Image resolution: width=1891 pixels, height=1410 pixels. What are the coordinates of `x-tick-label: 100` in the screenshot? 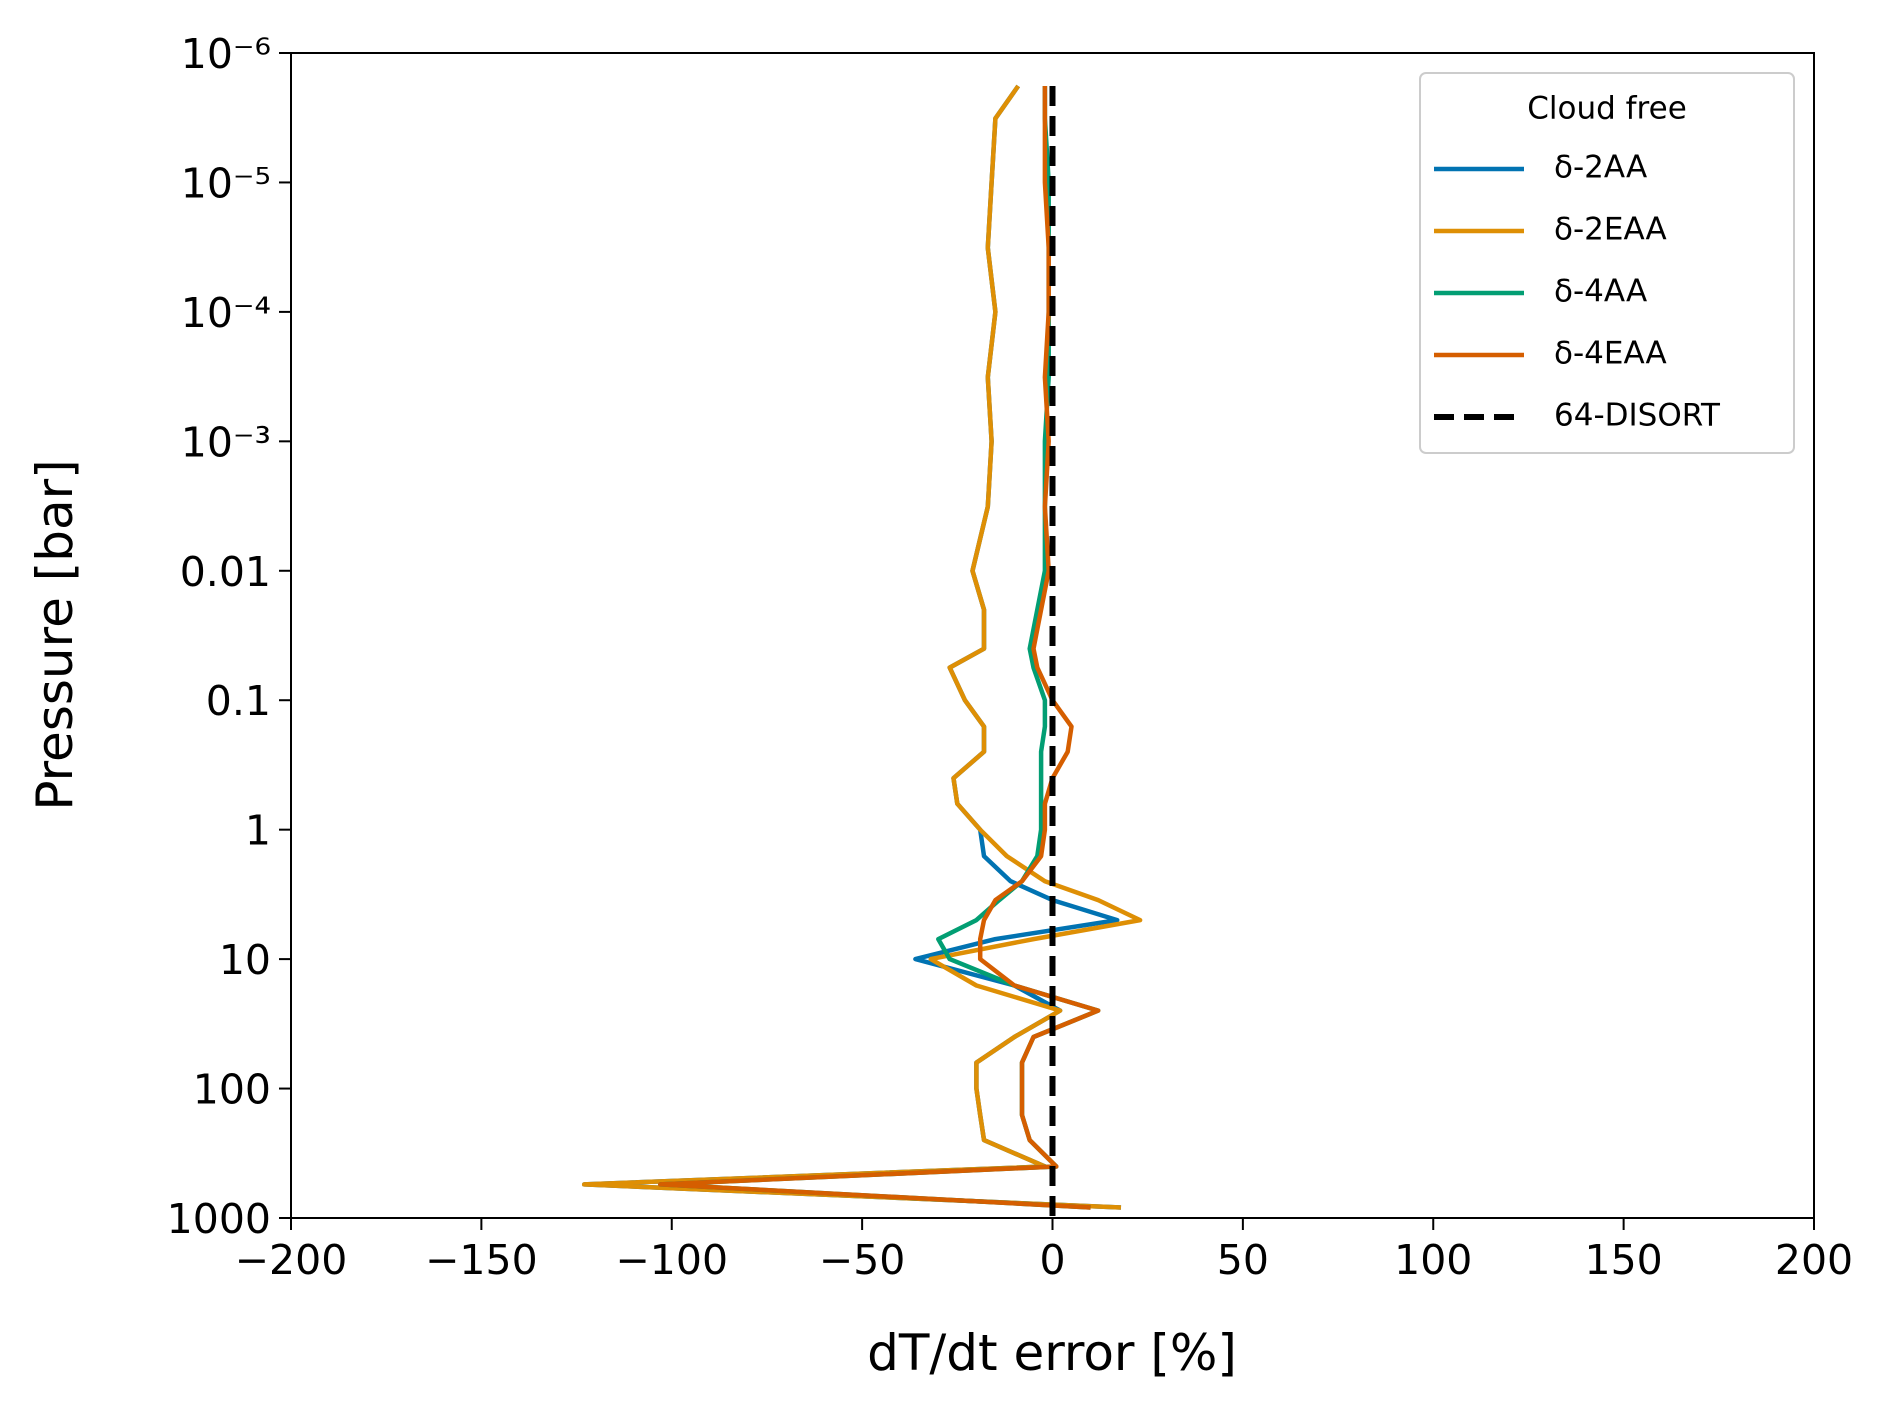 It's located at (1433, 1260).